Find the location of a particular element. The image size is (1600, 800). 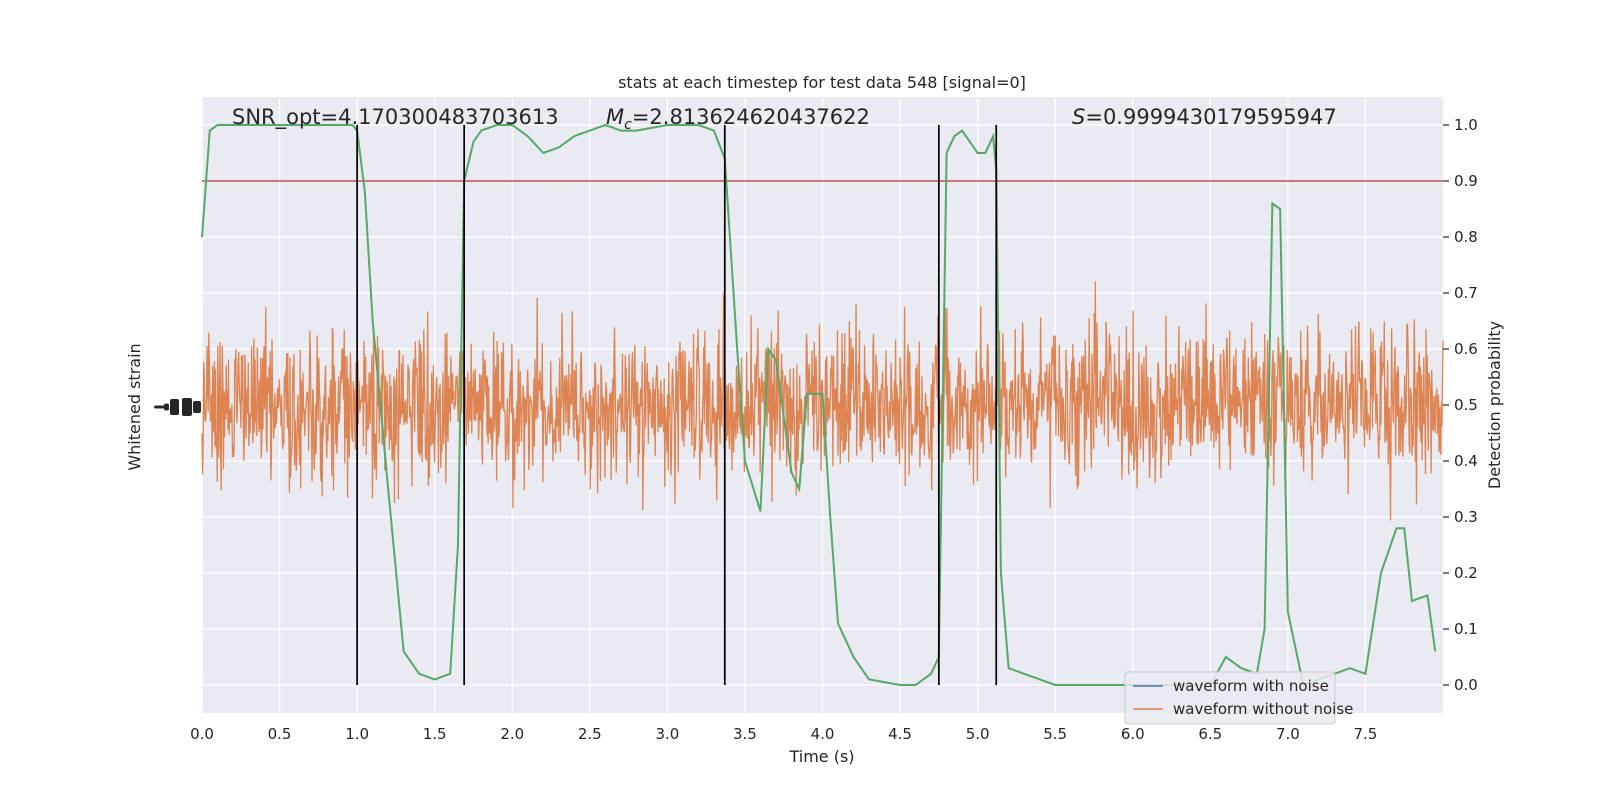

x-tick-label: 7.5 is located at coordinates (1366, 734).